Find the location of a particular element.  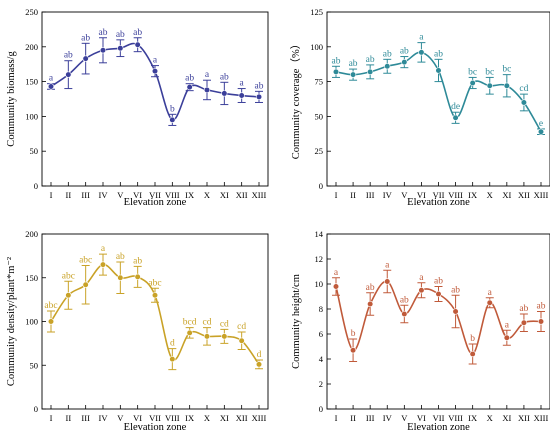

y-tick-label: 75 is located at coordinates (319, 82).